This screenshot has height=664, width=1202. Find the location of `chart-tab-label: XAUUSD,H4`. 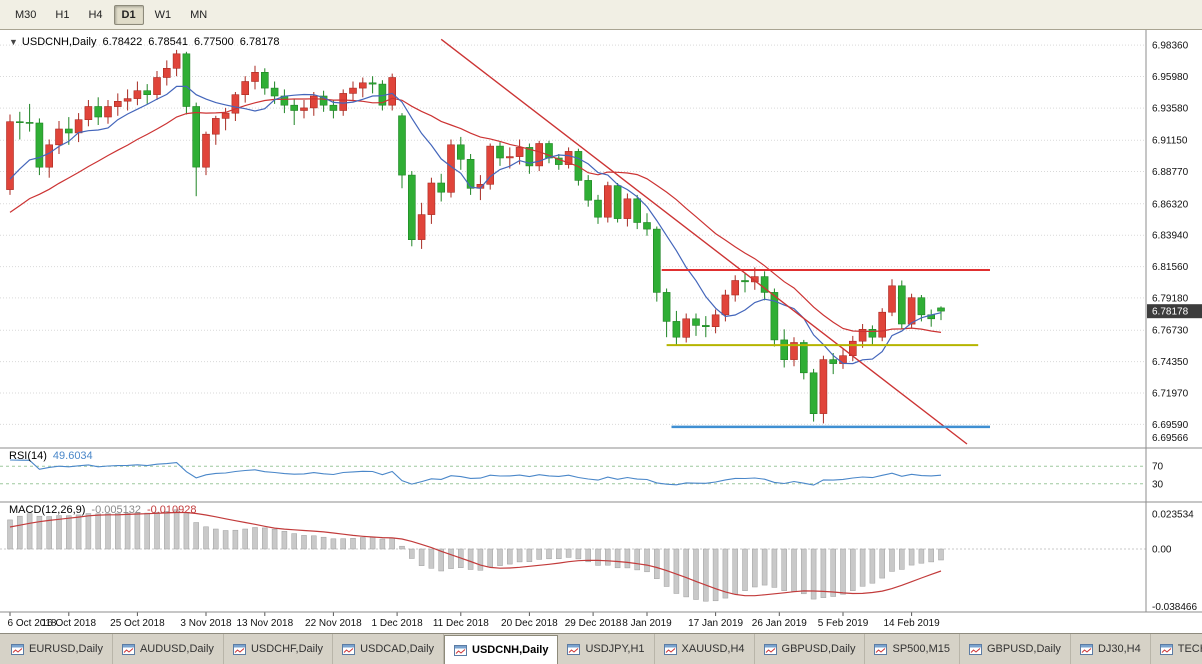

chart-tab-label: XAUUSD,H4 is located at coordinates (713, 649).